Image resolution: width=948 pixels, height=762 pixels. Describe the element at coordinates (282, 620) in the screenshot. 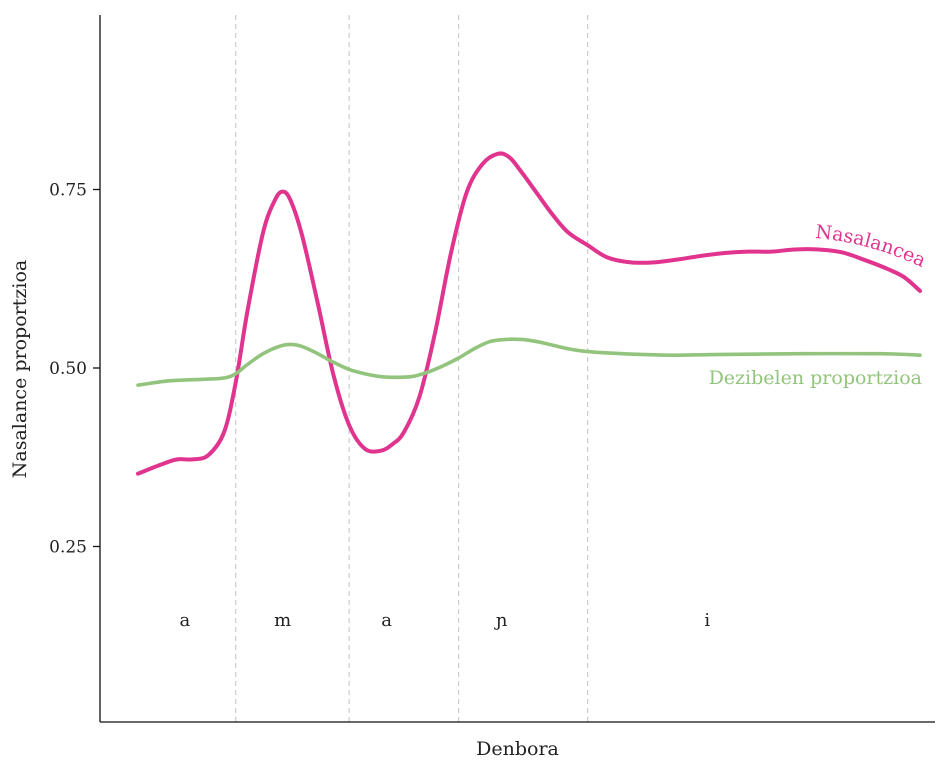

I see `segment-label: m` at that location.